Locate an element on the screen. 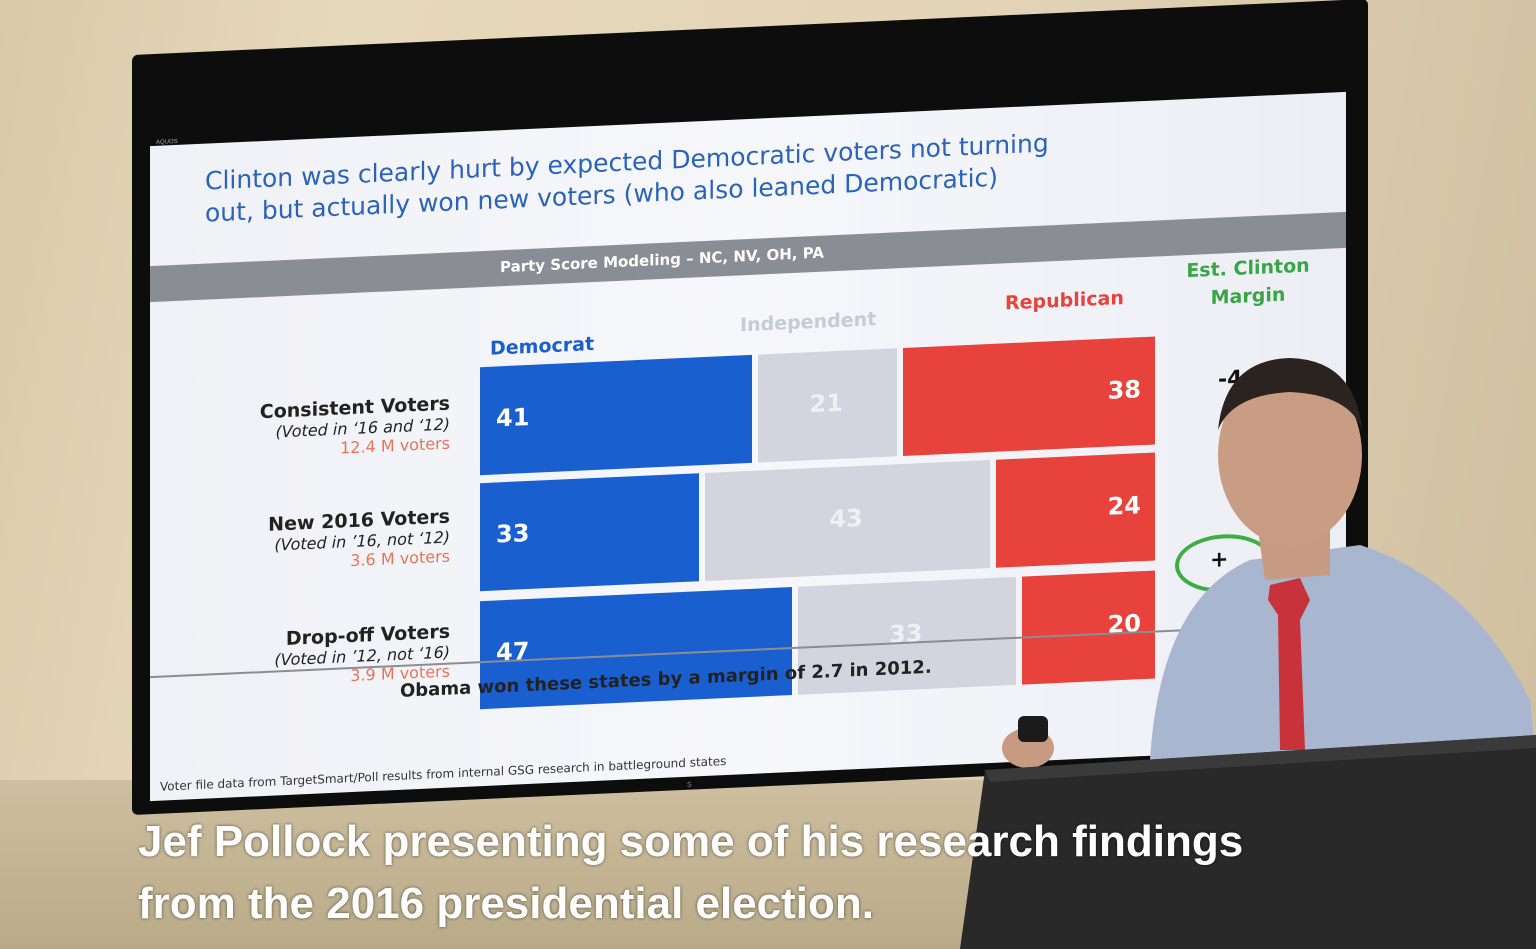  bar-consistent: 41 21 38 is located at coordinates (817, 406).